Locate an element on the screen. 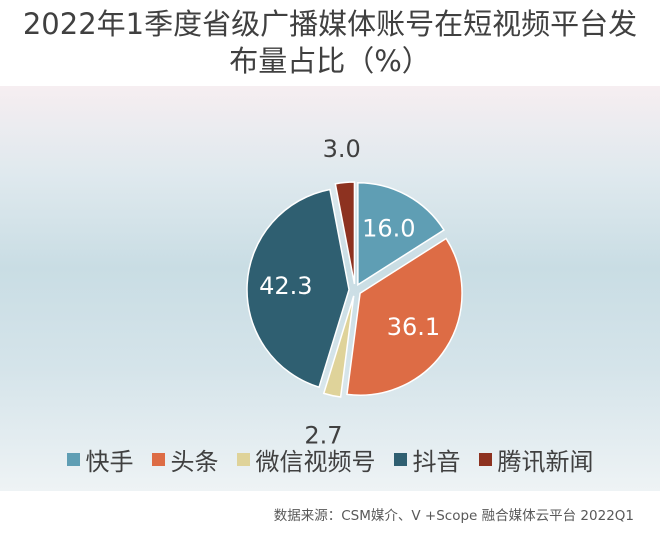  chart-title: 2022年1季度省级广播媒体账号在短视频平台发 布量占比（%） is located at coordinates (330, 43).